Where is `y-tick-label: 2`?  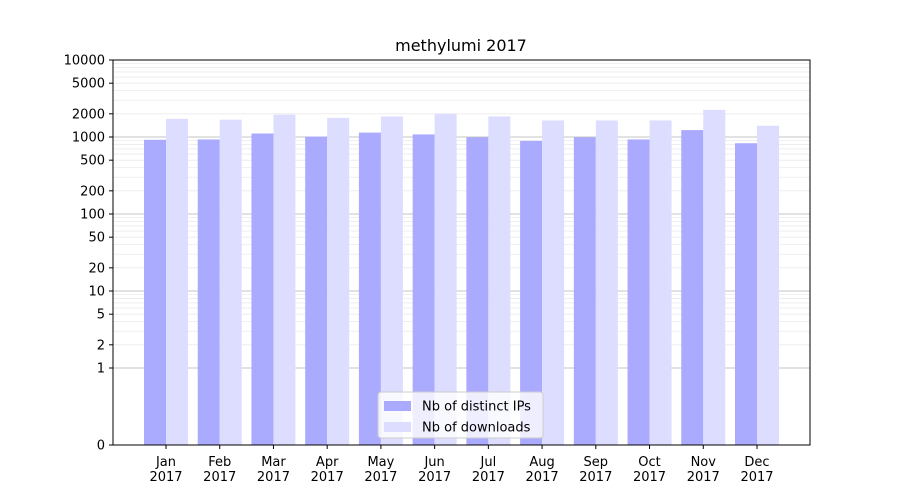 y-tick-label: 2 is located at coordinates (101, 345).